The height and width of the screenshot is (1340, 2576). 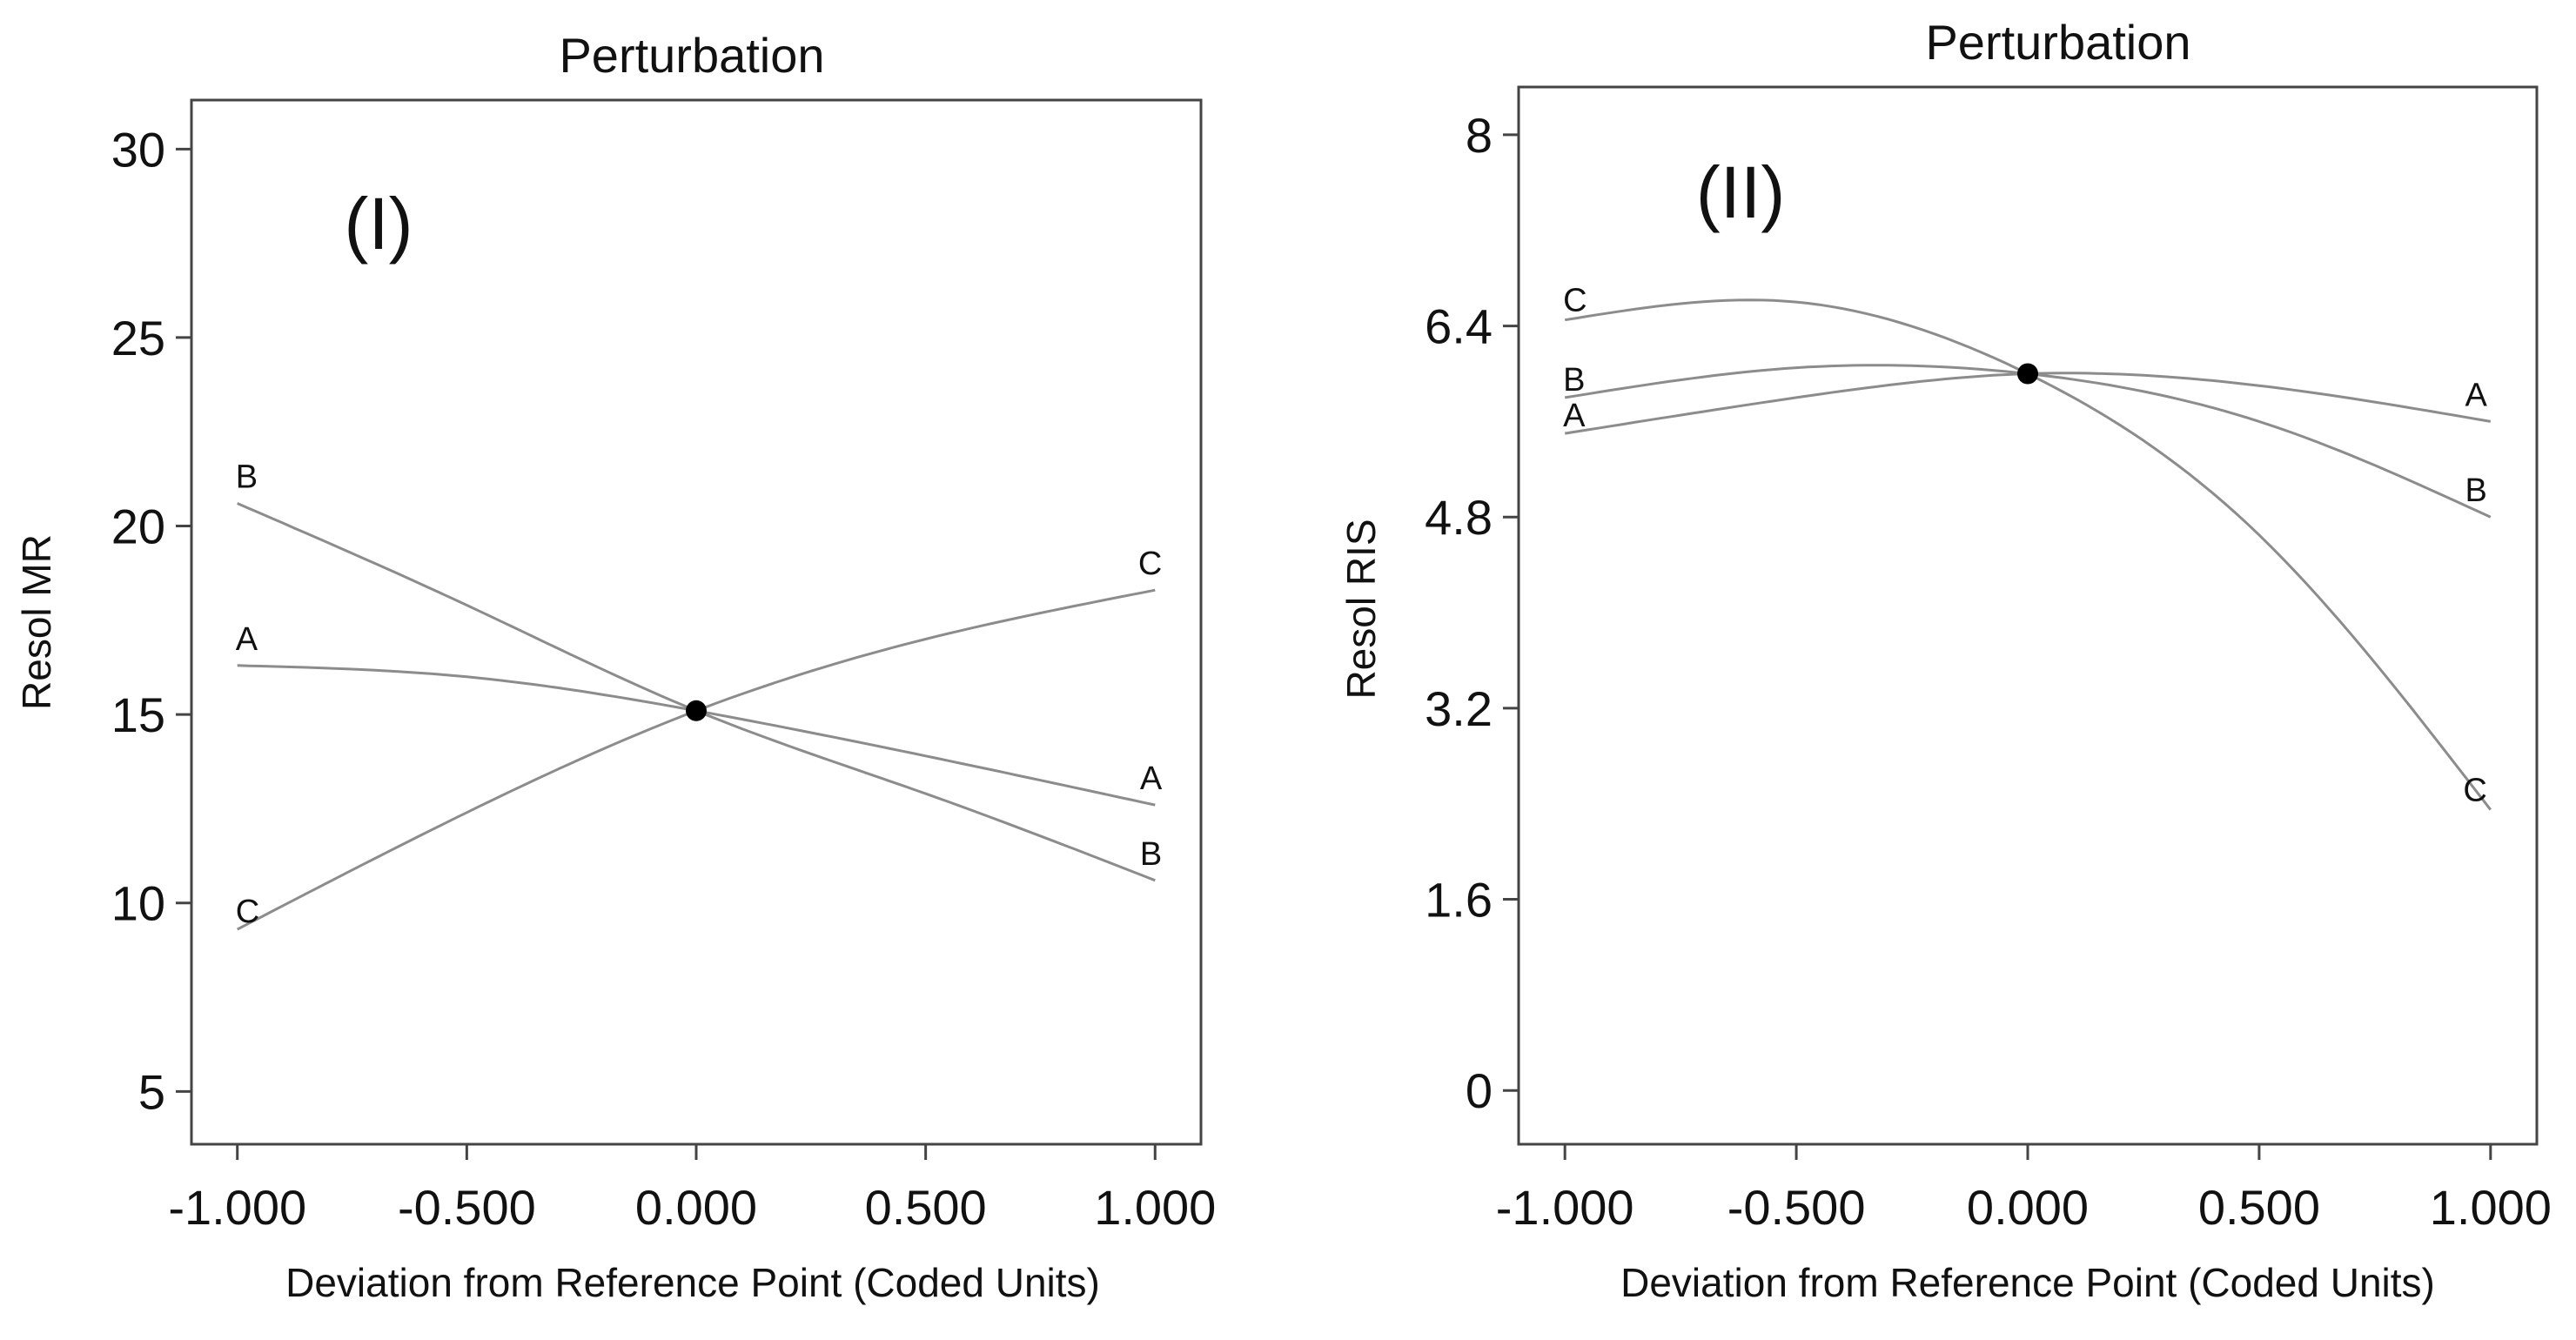 I want to click on y-axis-label: Resol RIS, so click(x=1361, y=609).